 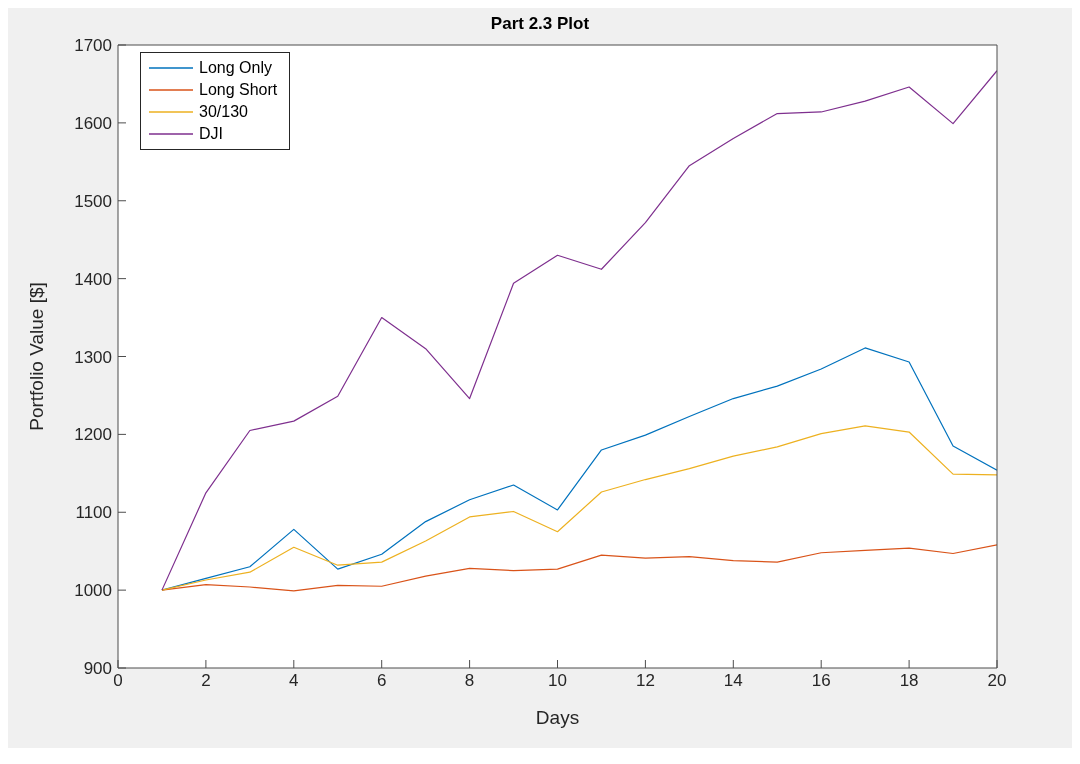 What do you see at coordinates (381, 681) in the screenshot?
I see `x-tick-label: 6` at bounding box center [381, 681].